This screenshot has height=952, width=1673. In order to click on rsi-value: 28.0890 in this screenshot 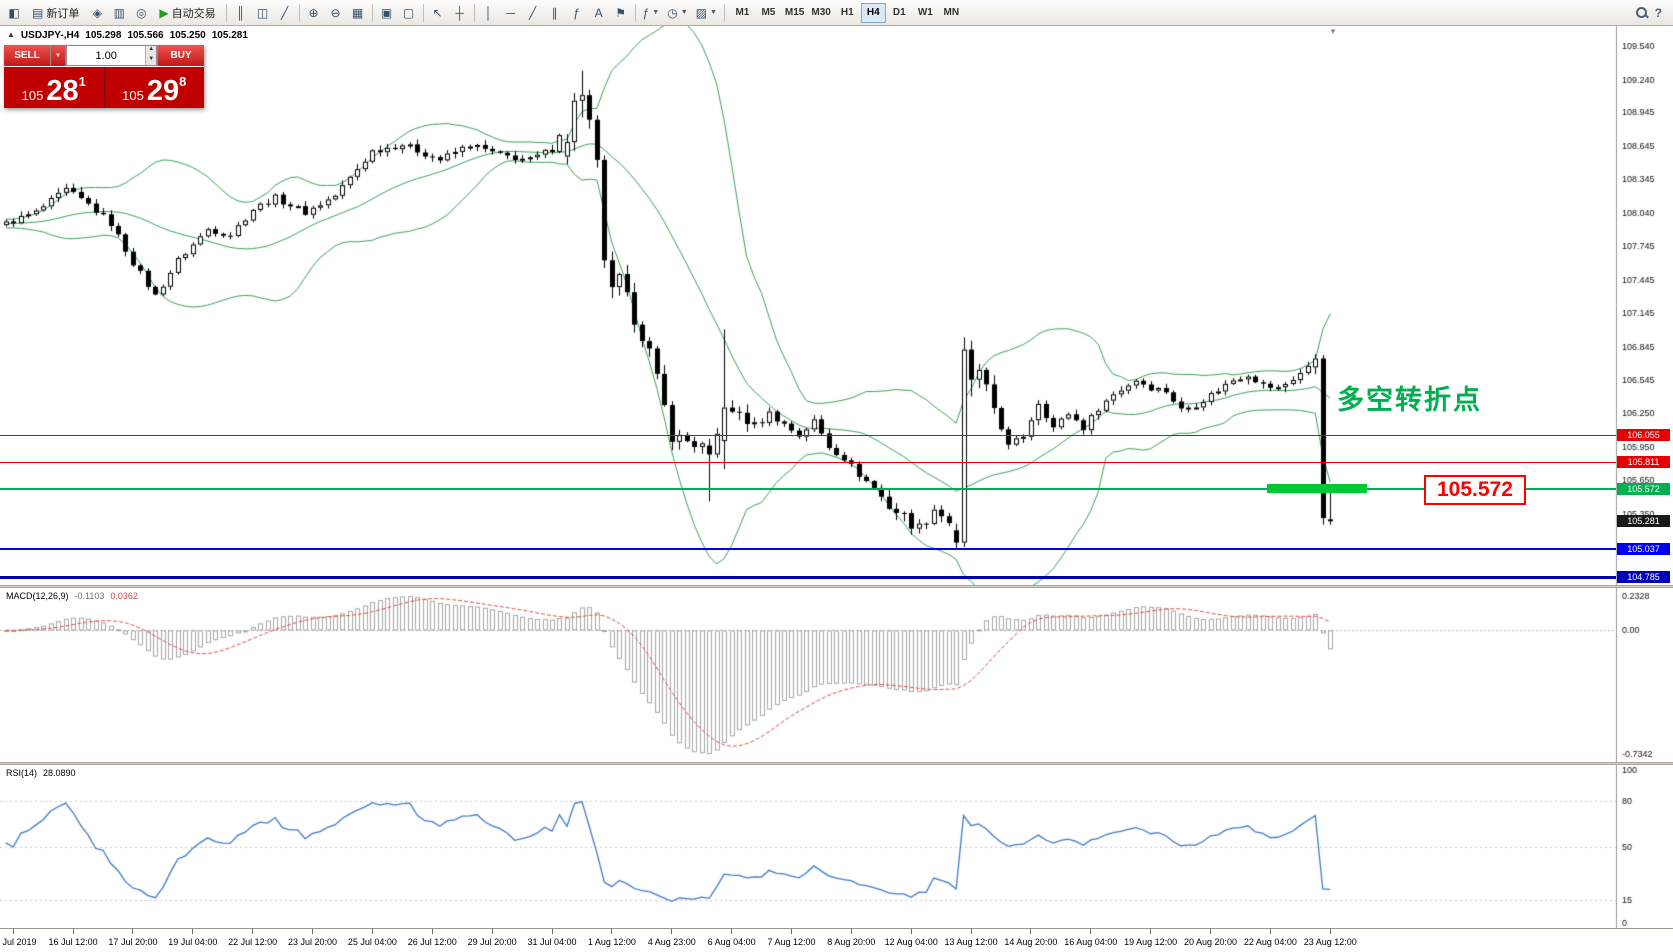, I will do `click(59, 773)`.